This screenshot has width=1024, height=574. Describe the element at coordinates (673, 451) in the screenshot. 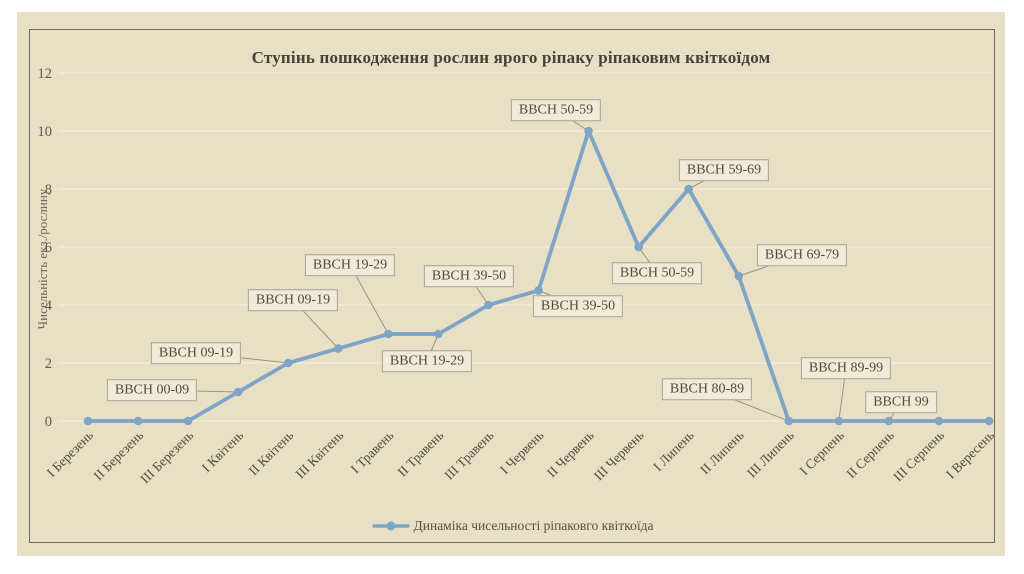

I see `x-tick-label: І Липень` at that location.